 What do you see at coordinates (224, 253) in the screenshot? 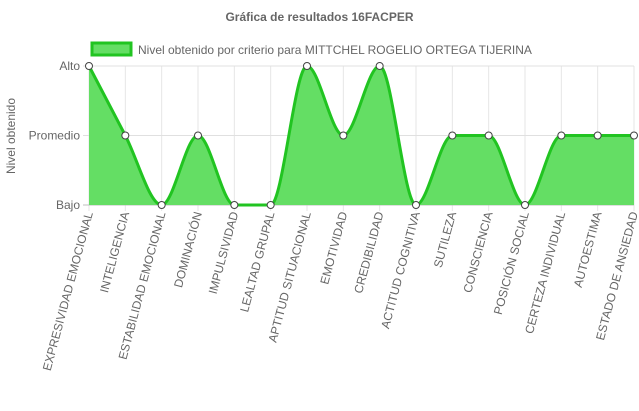
I see `x-tick-label: IMPULSIVIDAD` at bounding box center [224, 253].